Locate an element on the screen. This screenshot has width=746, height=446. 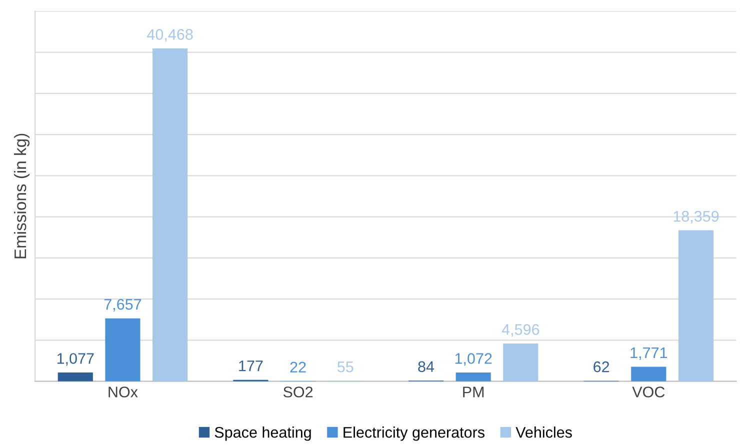
y-axis-title: Emissions (in kg) is located at coordinates (22, 196).